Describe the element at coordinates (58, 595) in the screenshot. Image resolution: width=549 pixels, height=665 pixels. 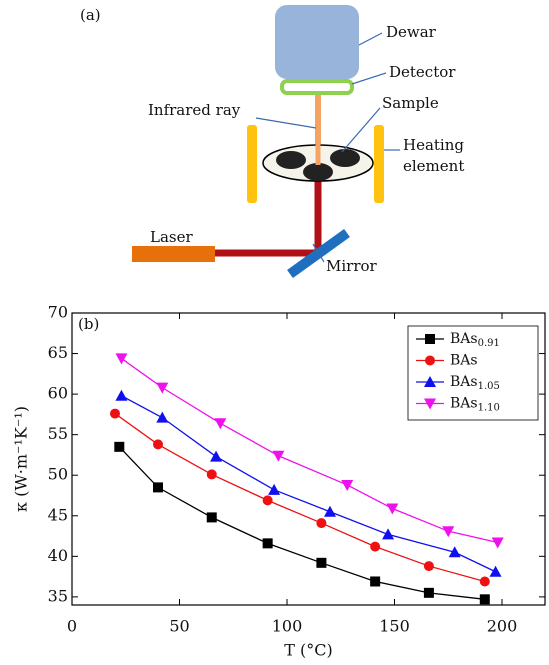
I see `y-tick-label: 35` at that location.